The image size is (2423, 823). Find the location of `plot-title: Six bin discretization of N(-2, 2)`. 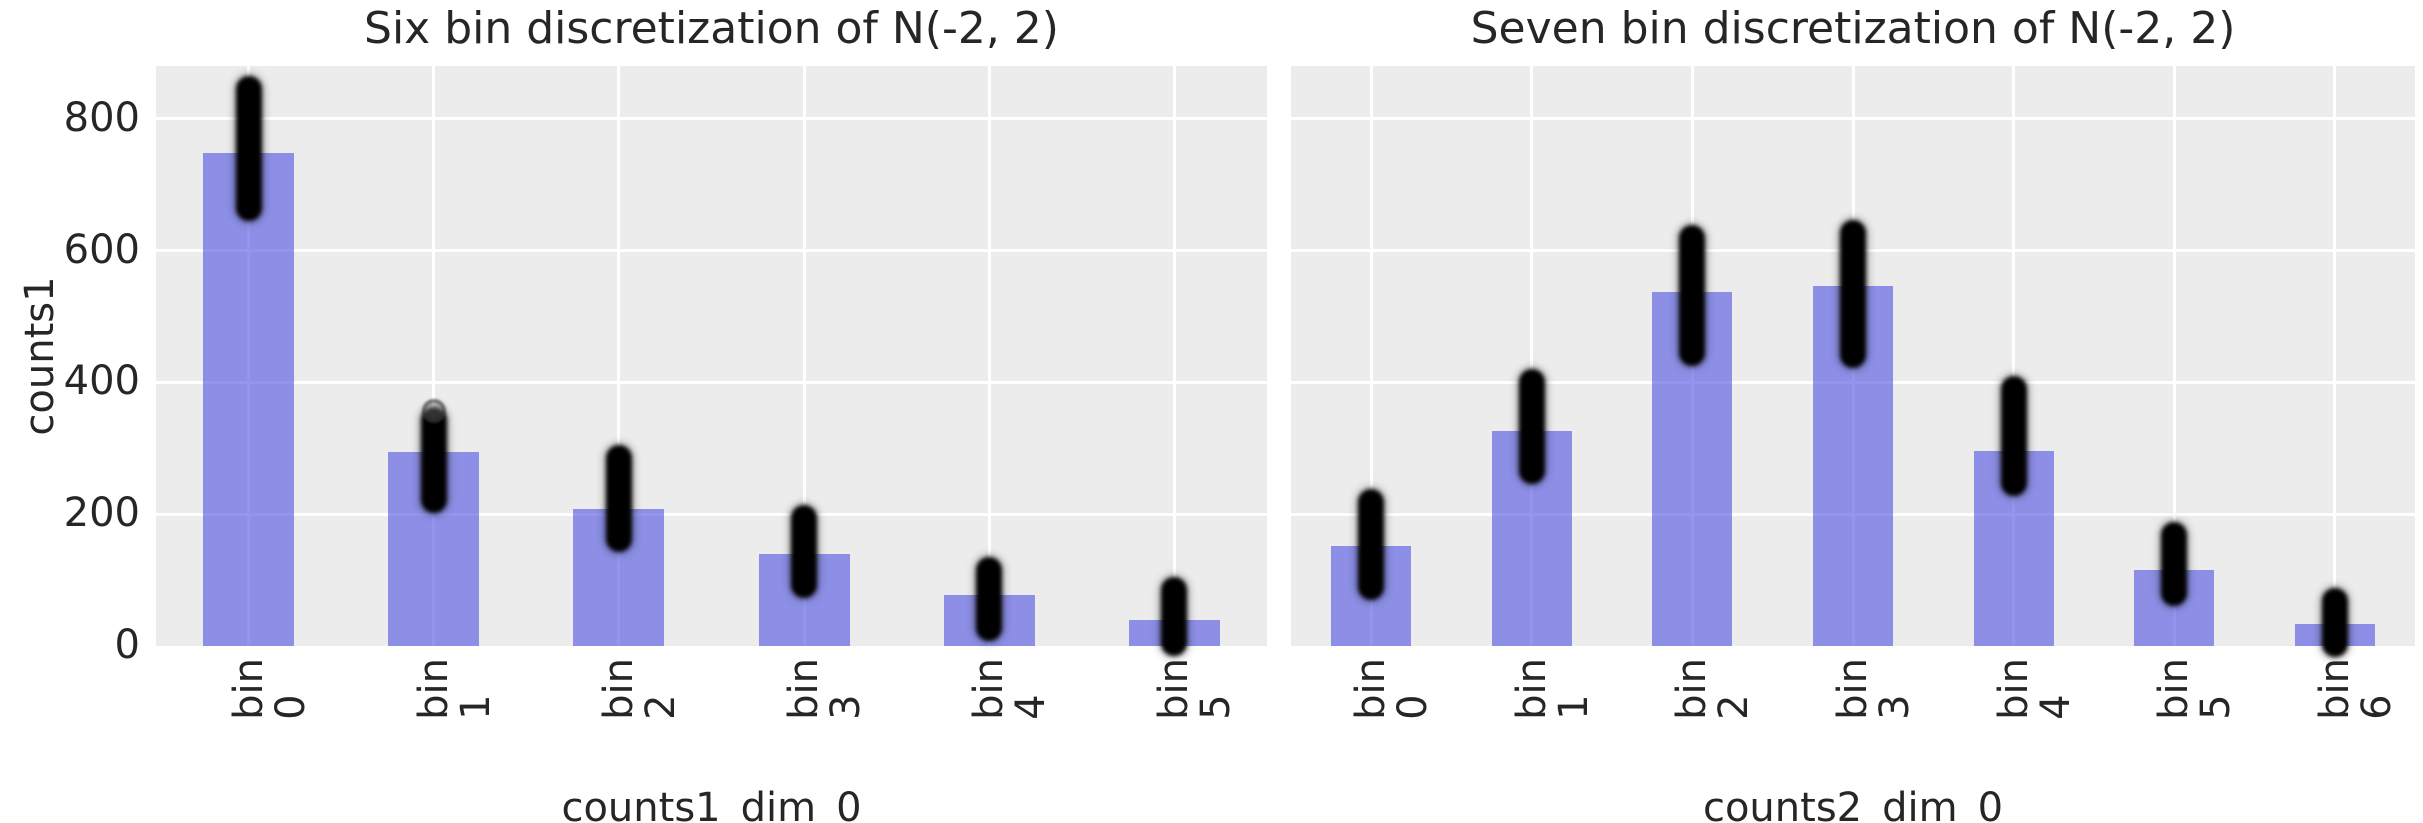

plot-title: Six bin discretization of N(-2, 2) is located at coordinates (711, 28).